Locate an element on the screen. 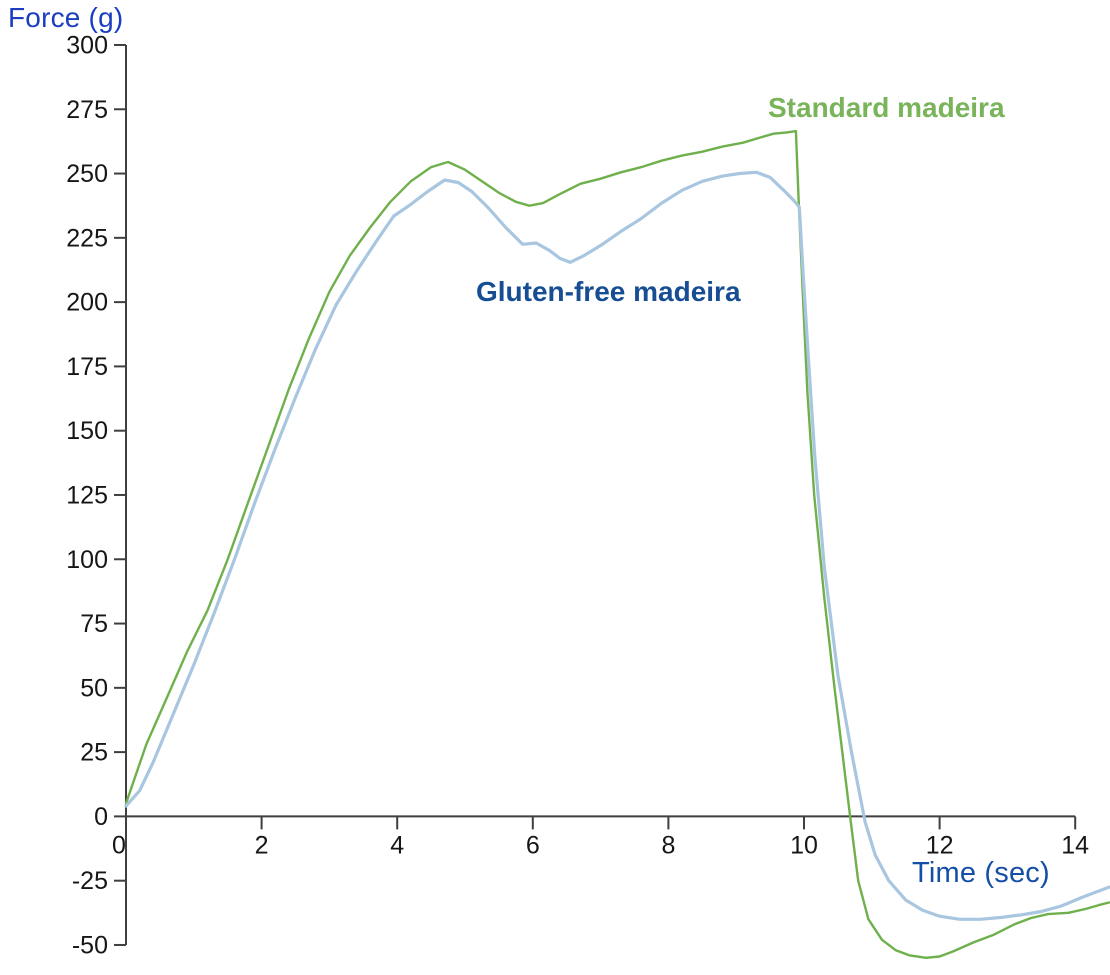 The width and height of the screenshot is (1110, 975). x-tick-label: 10 is located at coordinates (804, 845).